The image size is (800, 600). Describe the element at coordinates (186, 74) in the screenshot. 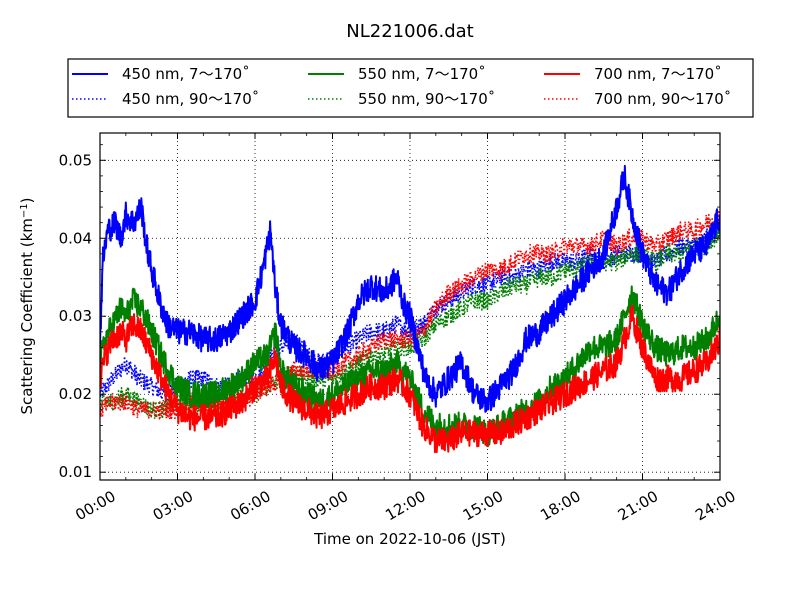

I see `legend-label: 450 nm, 7～170˚` at that location.